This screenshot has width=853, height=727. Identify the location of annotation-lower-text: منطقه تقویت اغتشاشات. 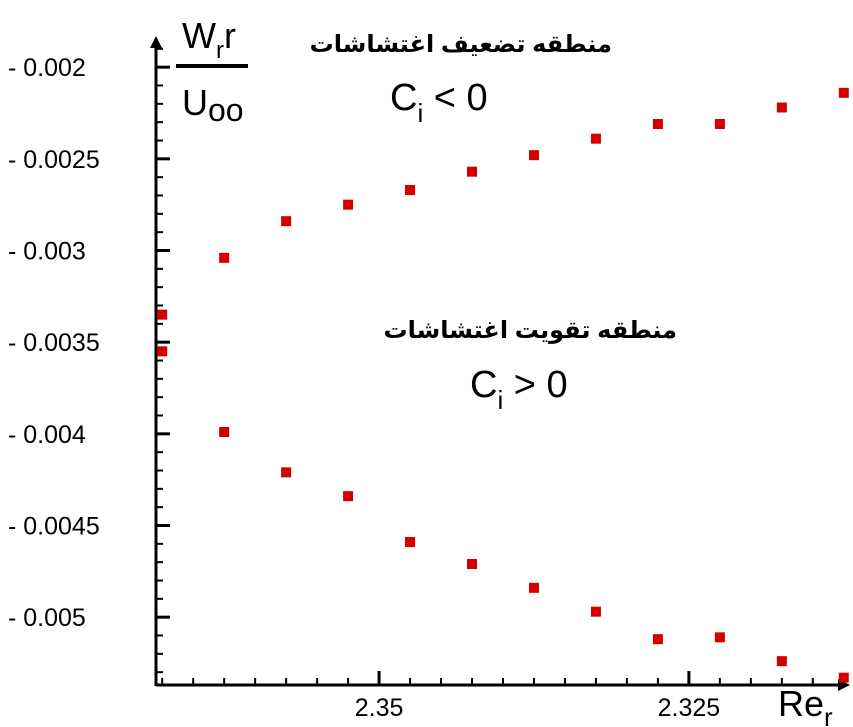
(530, 330).